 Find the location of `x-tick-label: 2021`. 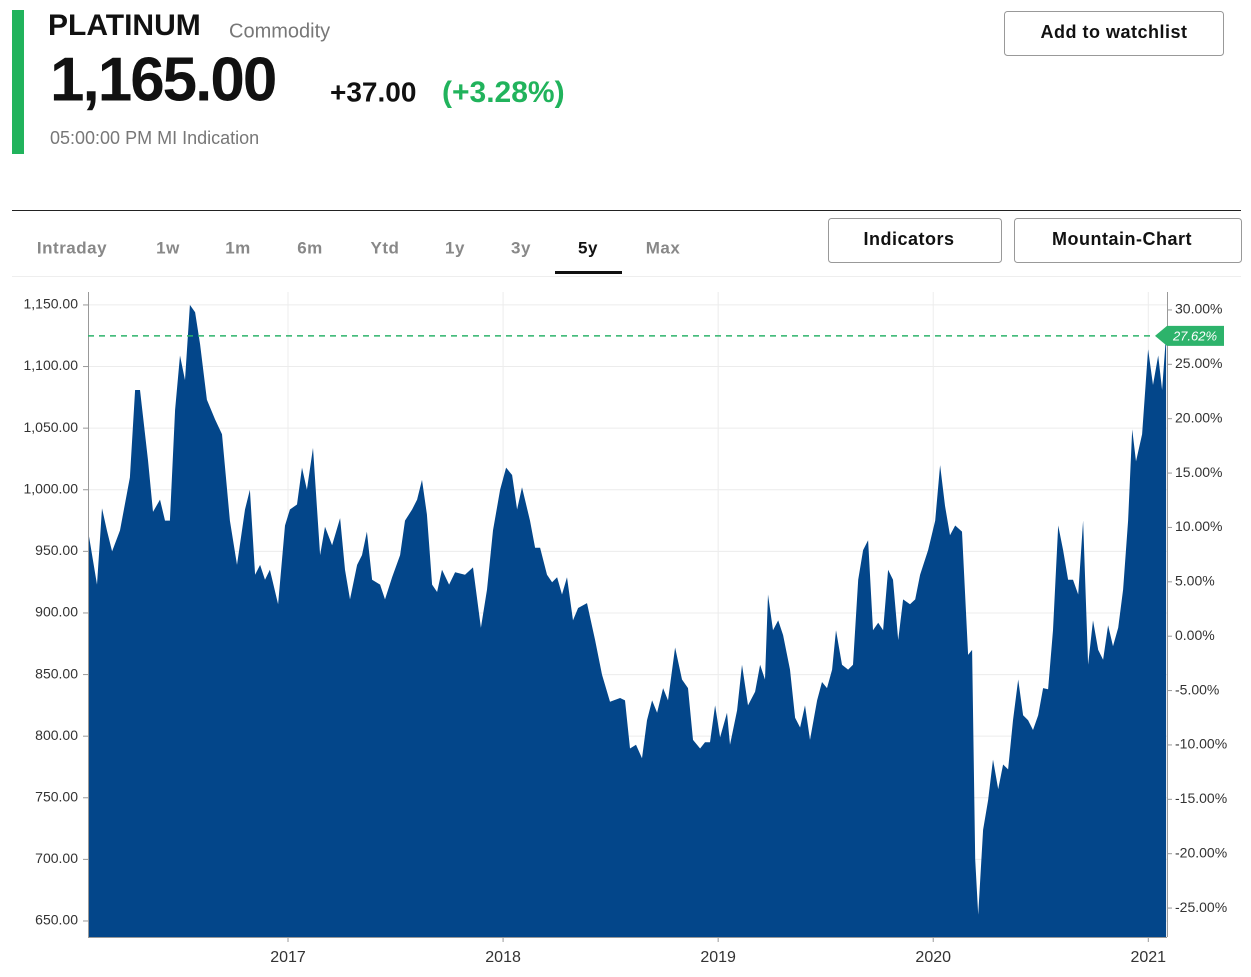

x-tick-label: 2021 is located at coordinates (1148, 957).